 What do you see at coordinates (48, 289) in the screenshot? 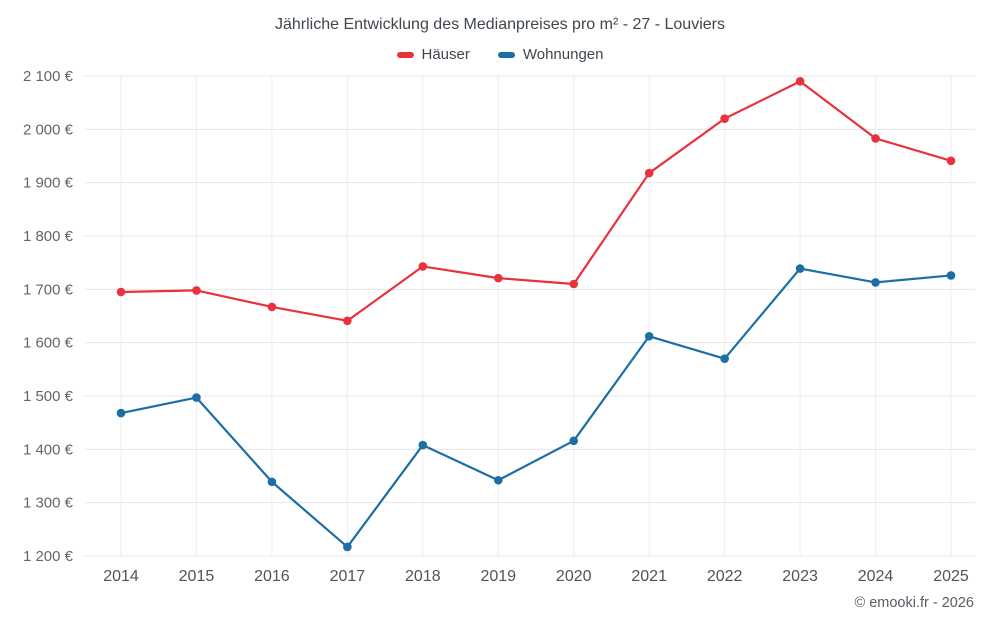
I see `y-tick-label: 1 700 €` at bounding box center [48, 289].